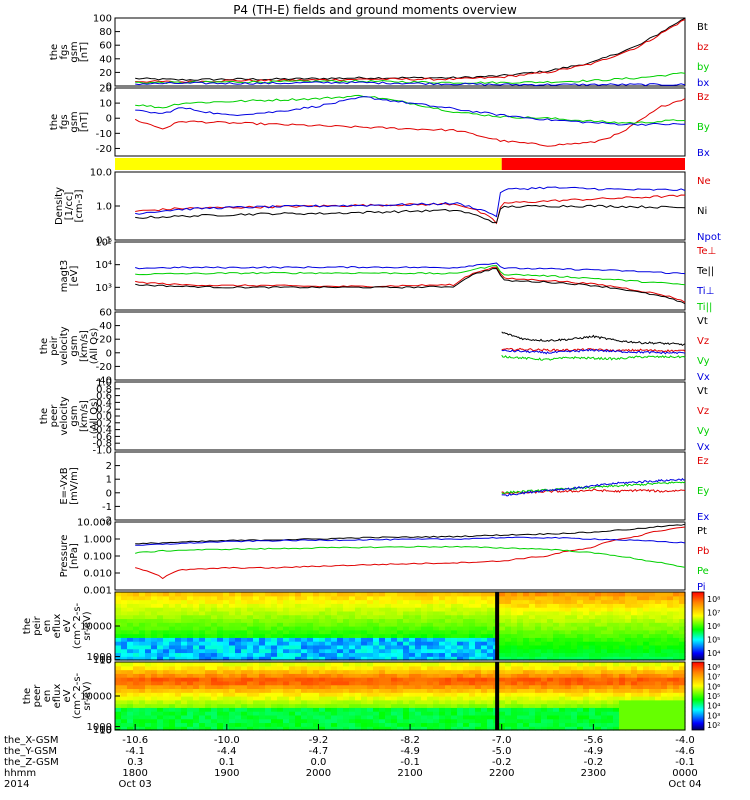 Image resolution: width=750 pixels, height=800 pixels. What do you see at coordinates (96, 627) in the screenshot?
I see `y-tick-label: 10000` at bounding box center [96, 627].